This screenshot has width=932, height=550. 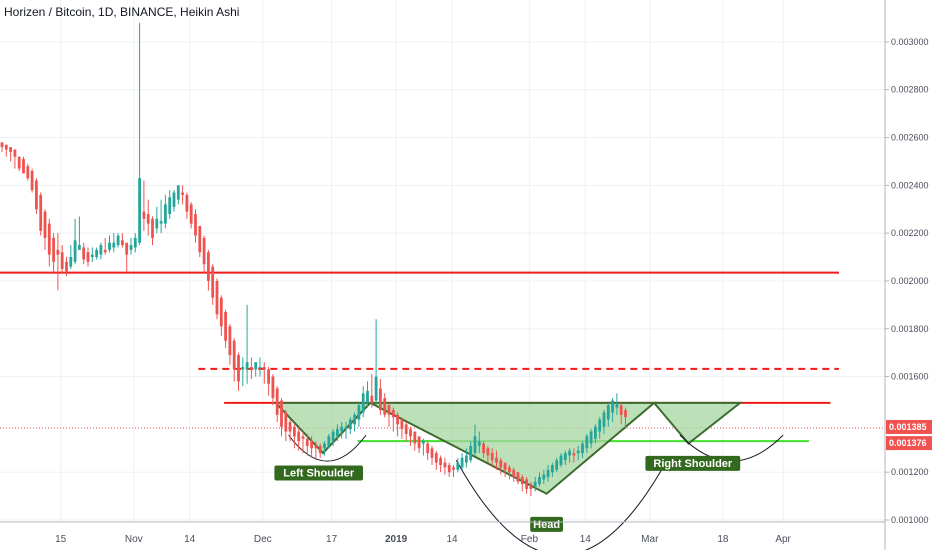 What do you see at coordinates (783, 539) in the screenshot?
I see `x-tick-label: Apr` at bounding box center [783, 539].